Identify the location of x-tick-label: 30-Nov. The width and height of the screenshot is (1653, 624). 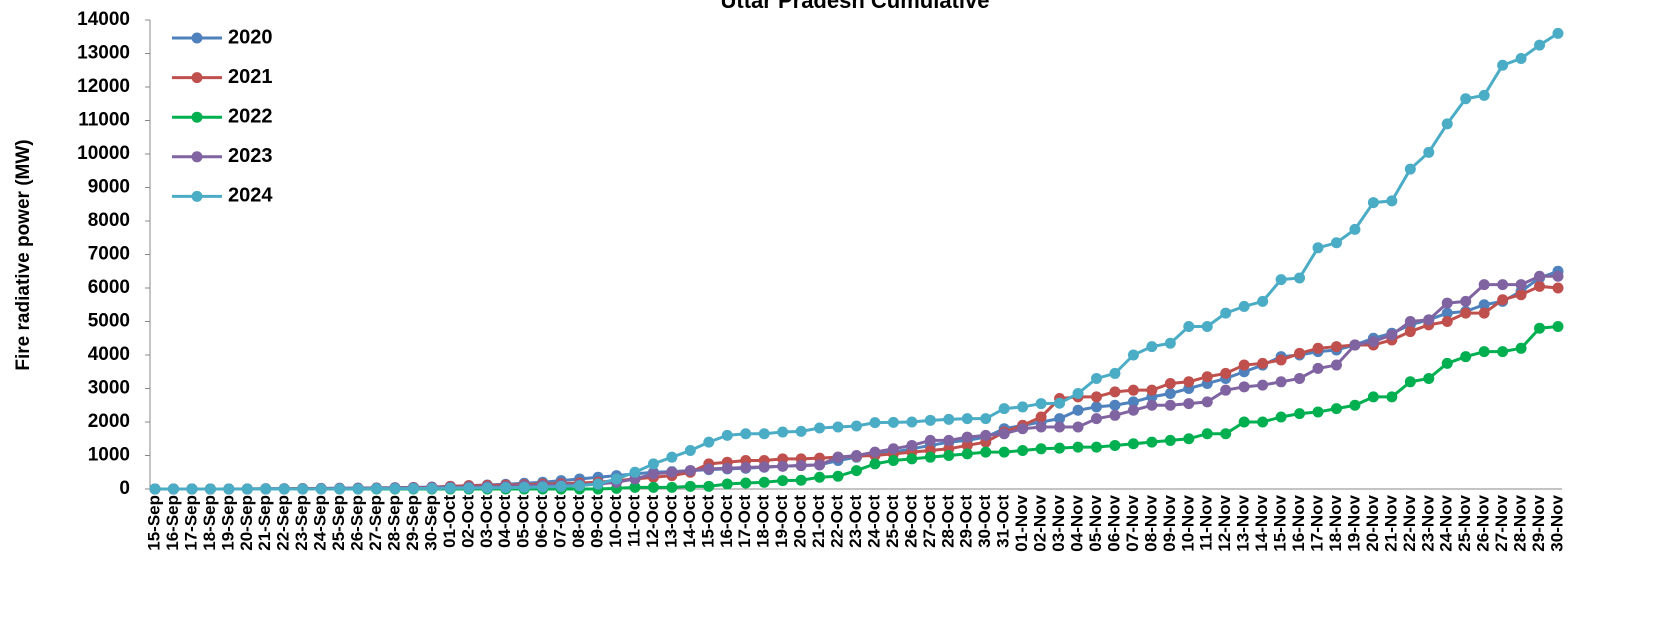
(1556, 522).